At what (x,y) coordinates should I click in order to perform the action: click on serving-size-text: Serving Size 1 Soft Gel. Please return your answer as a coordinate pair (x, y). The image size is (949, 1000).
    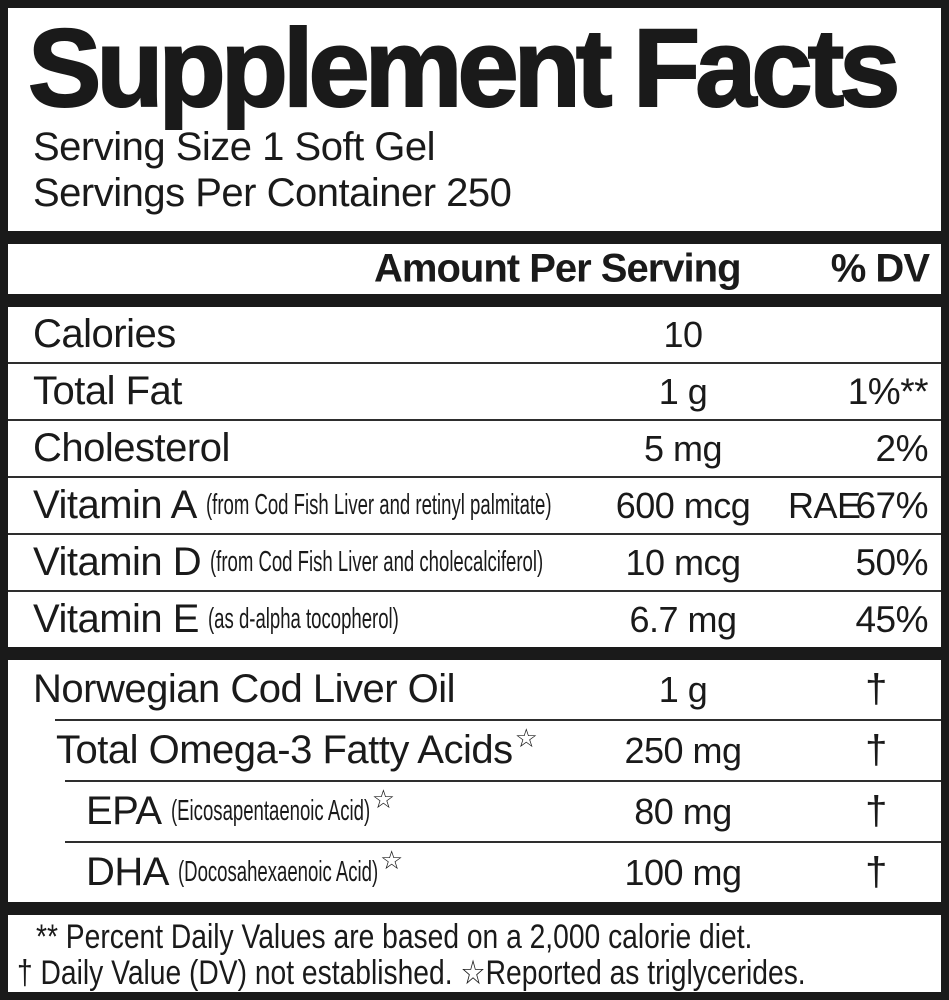
    Looking at the image, I should click on (234, 147).